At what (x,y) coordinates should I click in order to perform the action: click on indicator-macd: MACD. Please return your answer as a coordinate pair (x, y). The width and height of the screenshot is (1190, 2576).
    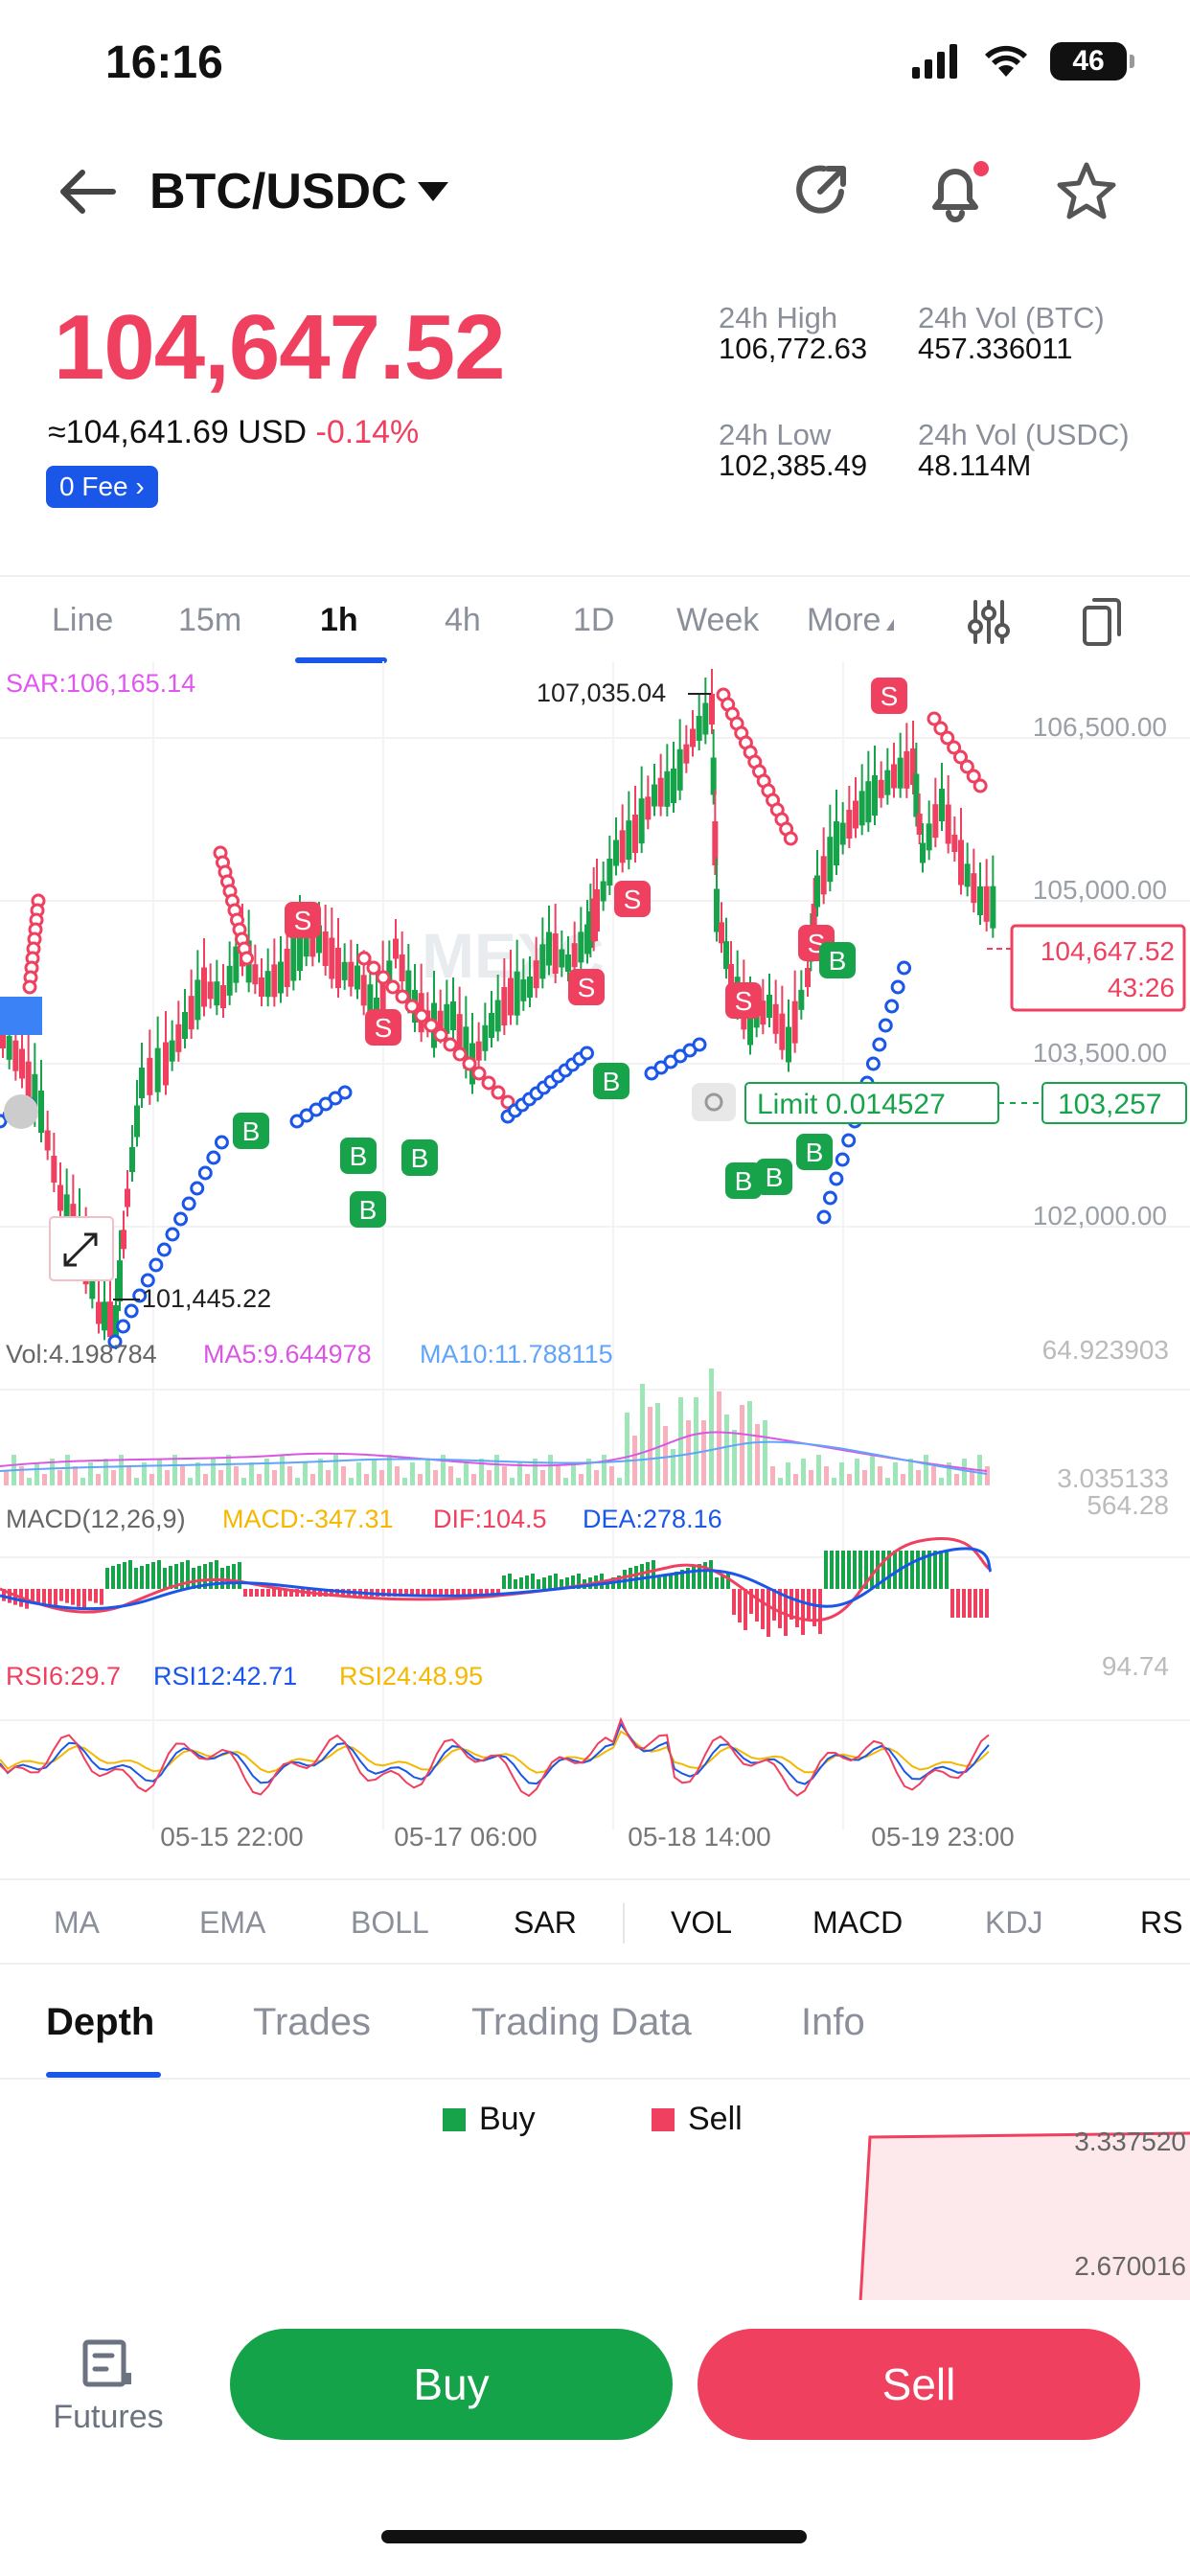
    Looking at the image, I should click on (858, 1922).